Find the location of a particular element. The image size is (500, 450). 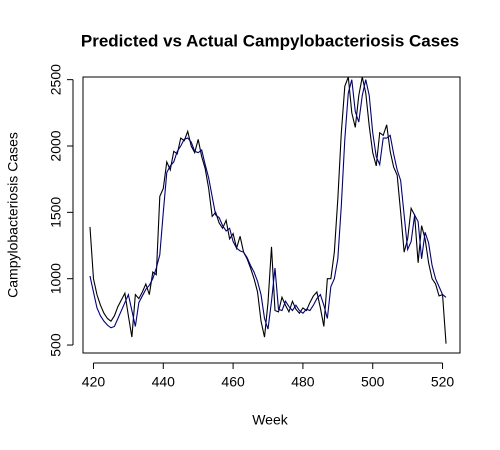

y-tick-label: 2500 is located at coordinates (56, 79).